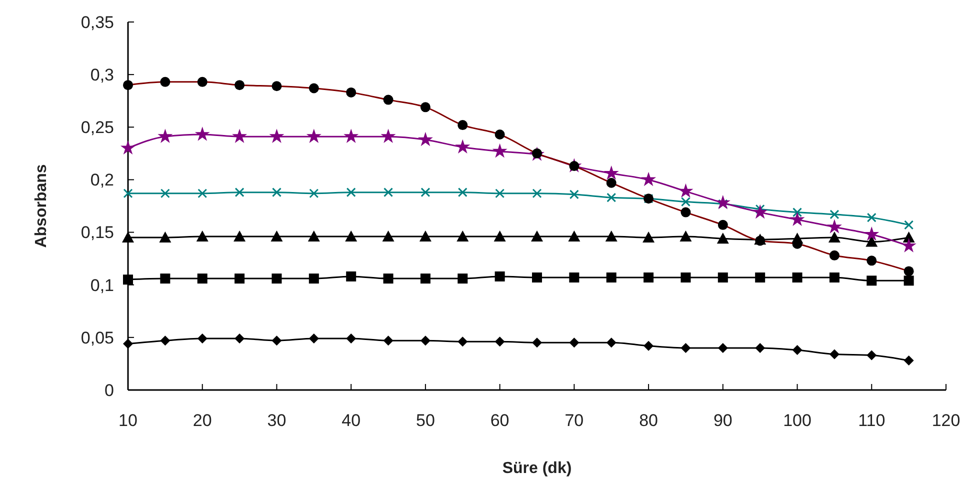  I want to click on x-tick-label: 60, so click(500, 420).